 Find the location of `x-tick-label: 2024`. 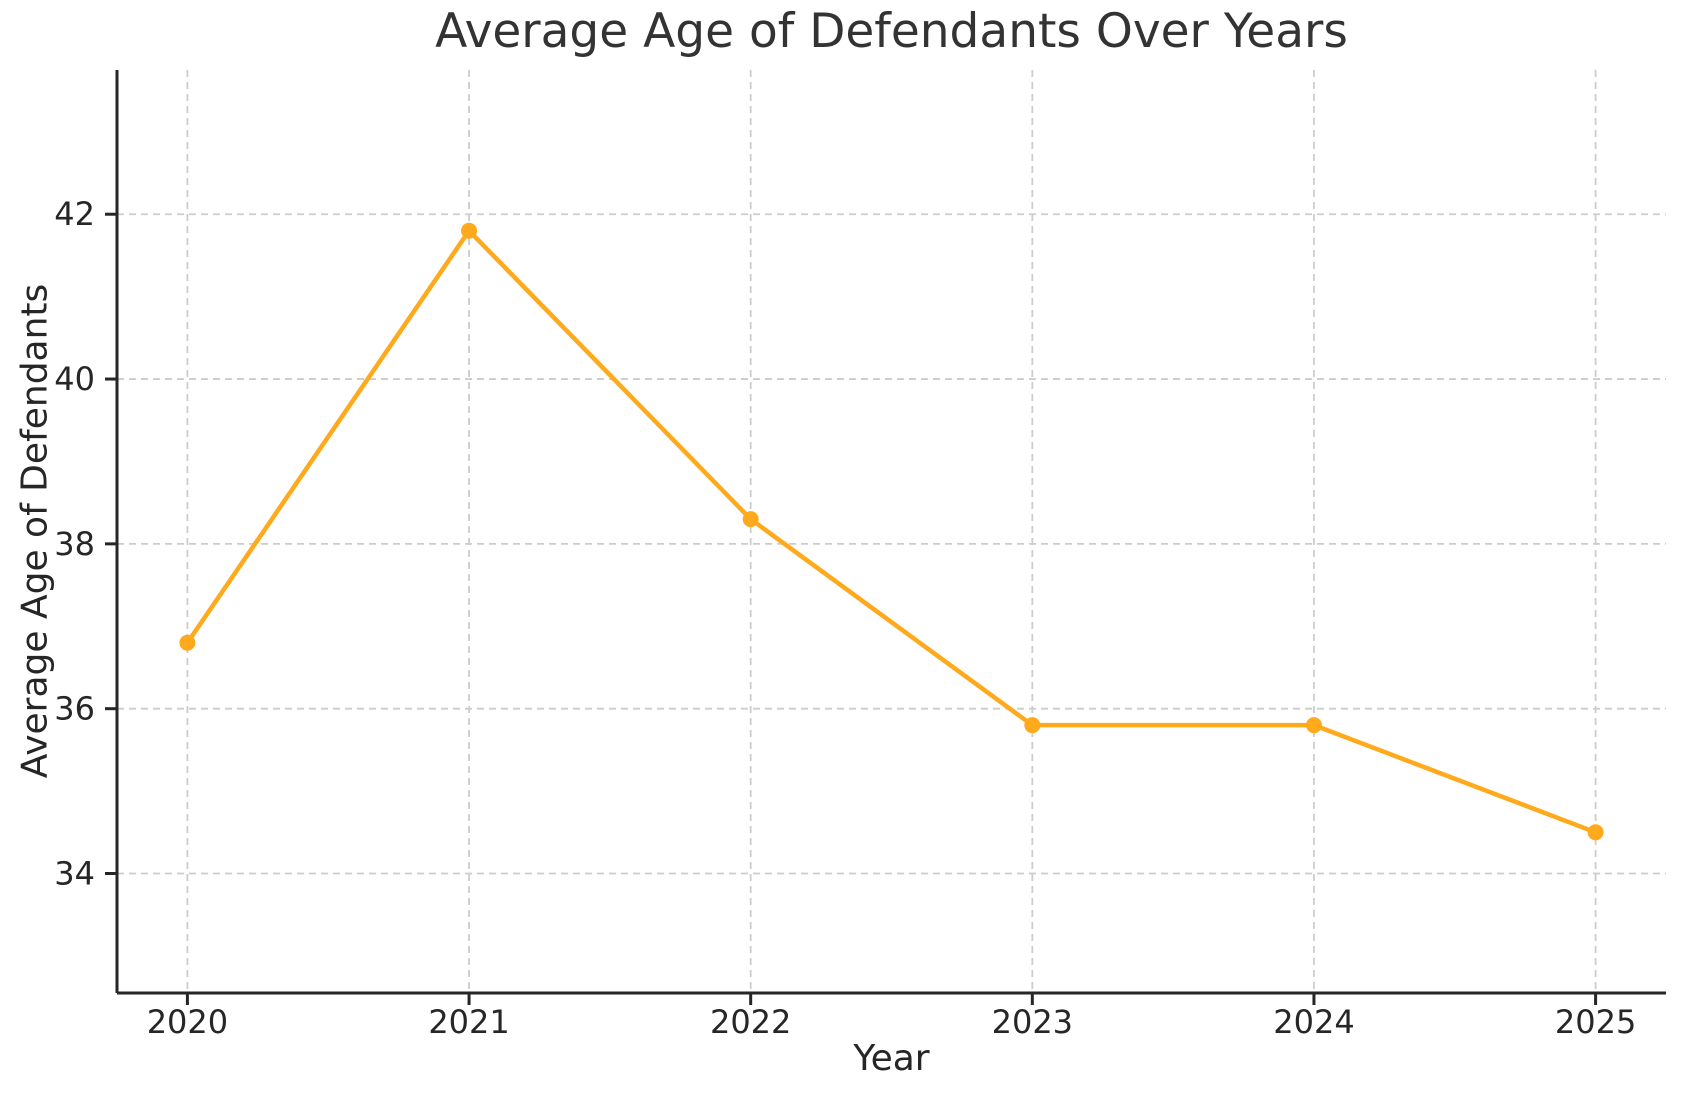

x-tick-label: 2024 is located at coordinates (1313, 1022).